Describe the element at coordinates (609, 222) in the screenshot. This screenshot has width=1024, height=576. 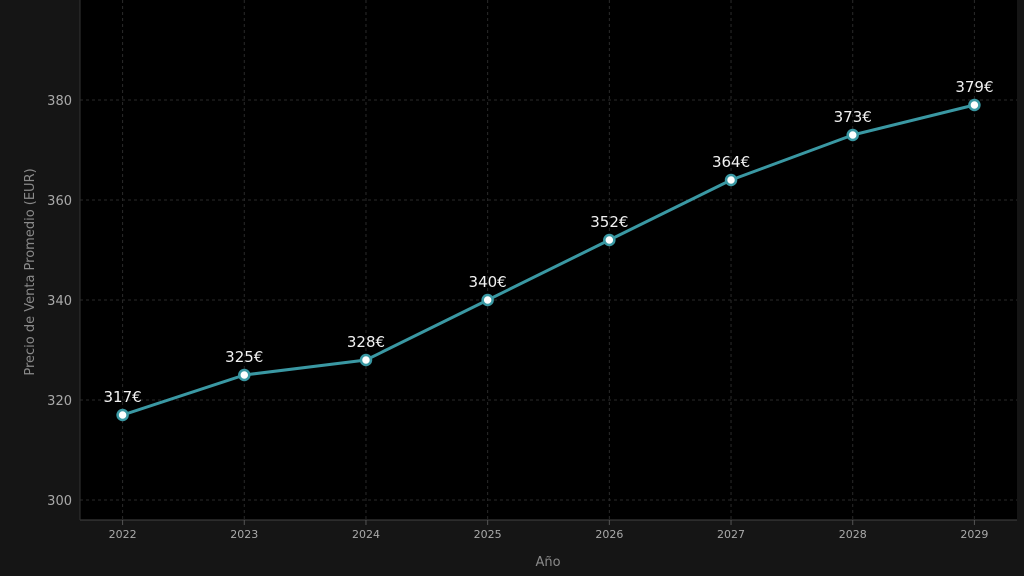
I see `data-label: 352€` at that location.